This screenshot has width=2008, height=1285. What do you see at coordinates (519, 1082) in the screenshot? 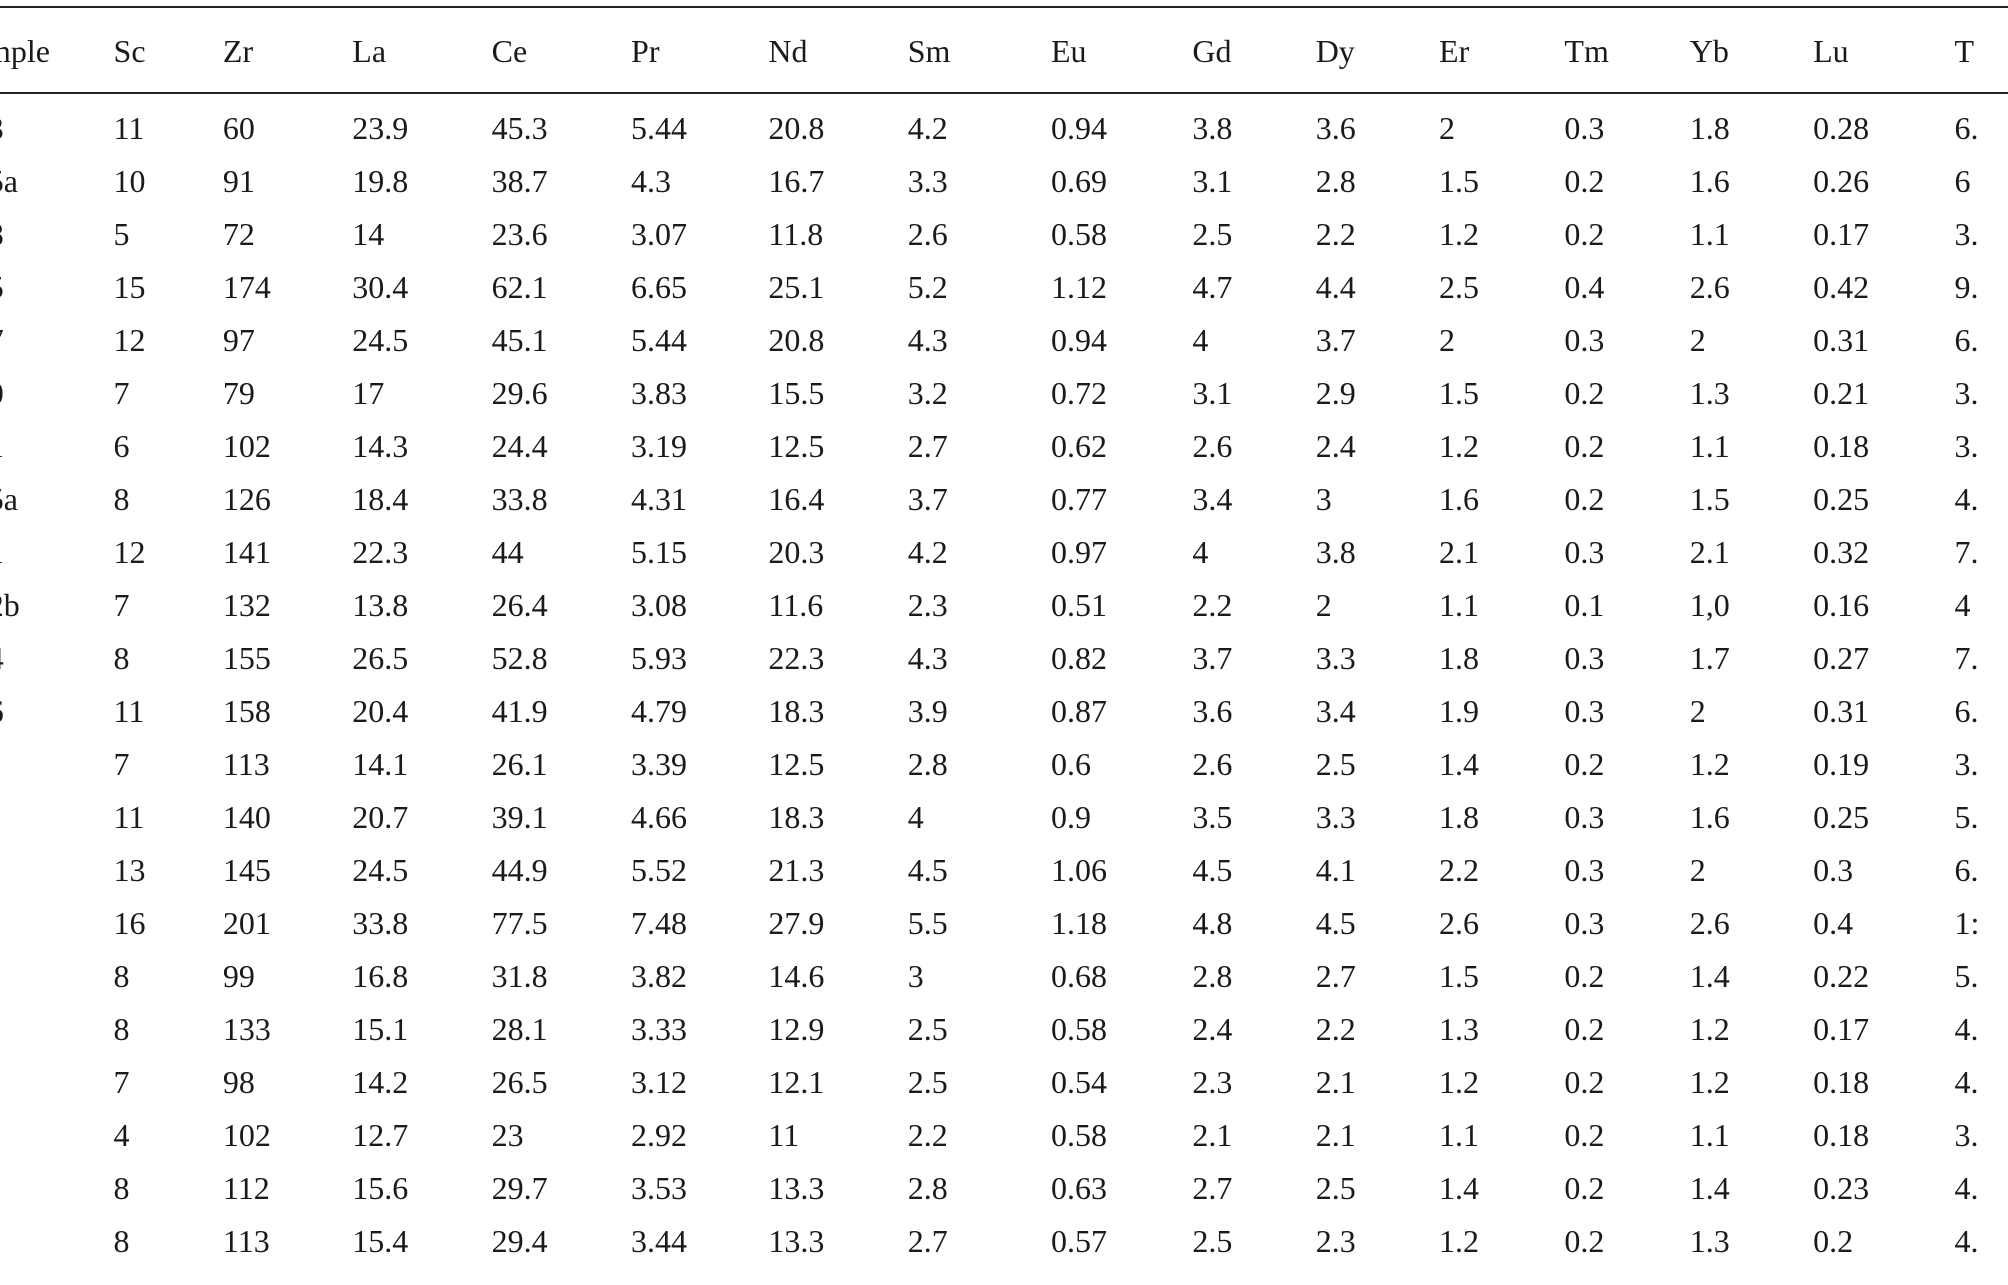
I see `table-cell: 26.5` at bounding box center [519, 1082].